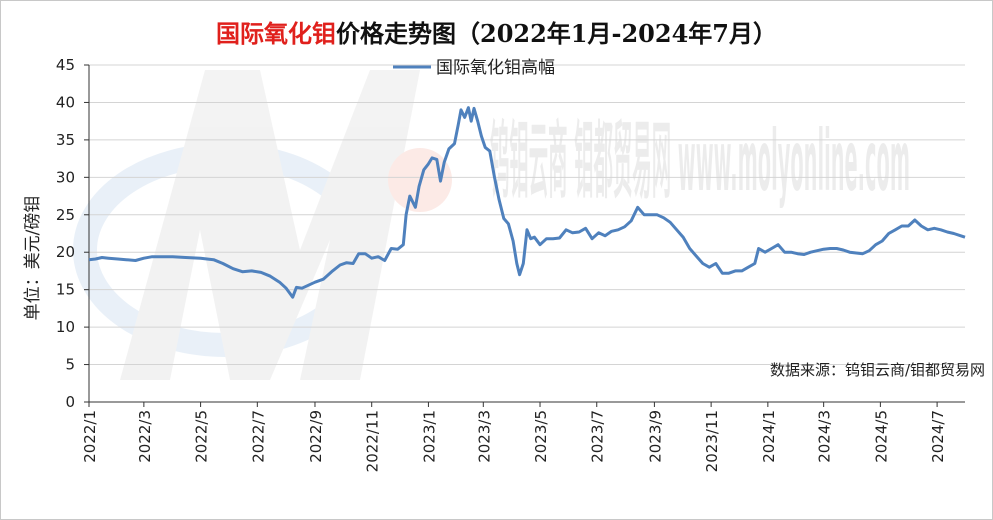 The image size is (993, 520). I want to click on chart-title: 国际氧化钼价格走势图（2022年1月-2024年7月）, so click(496, 31).